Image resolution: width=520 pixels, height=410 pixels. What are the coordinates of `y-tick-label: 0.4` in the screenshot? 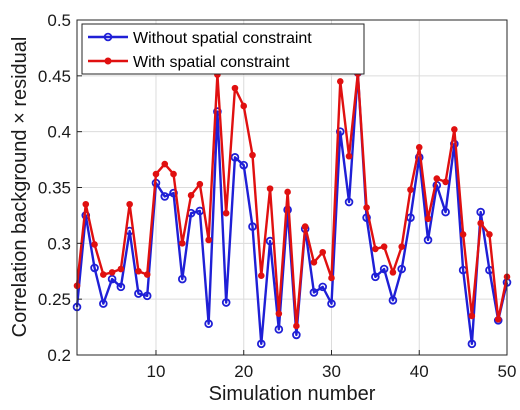 It's located at (59, 132).